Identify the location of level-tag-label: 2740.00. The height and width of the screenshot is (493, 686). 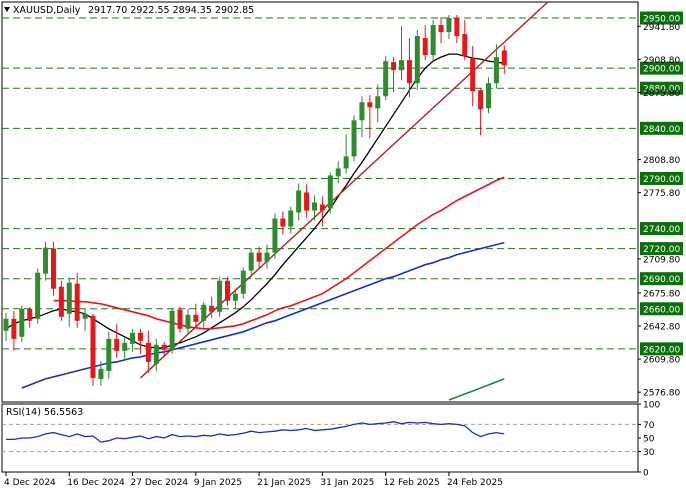
(661, 230).